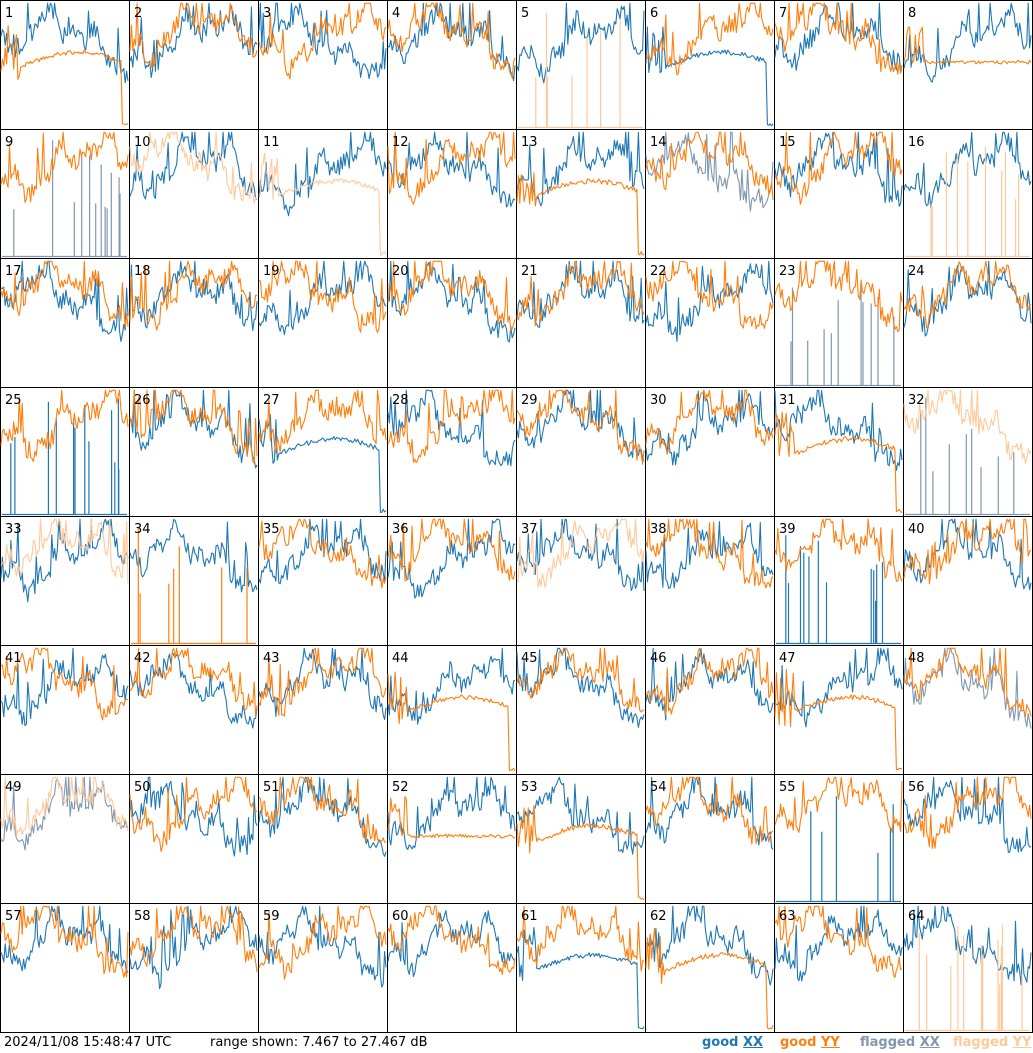 The width and height of the screenshot is (1033, 1053). I want to click on antenna-panel-63: 63, so click(839, 968).